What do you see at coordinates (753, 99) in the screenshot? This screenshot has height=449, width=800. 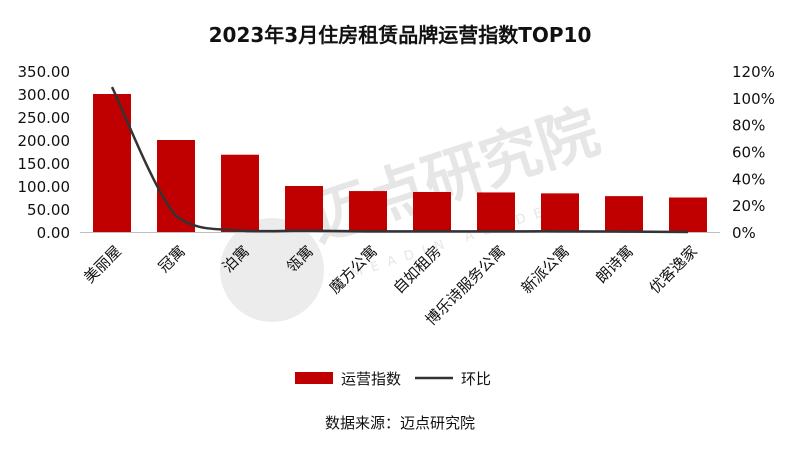 I see `y-right-tick-label: 100%` at bounding box center [753, 99].